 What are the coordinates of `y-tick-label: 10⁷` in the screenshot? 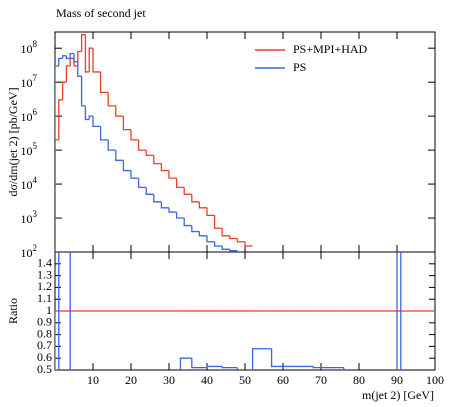 It's located at (29, 81).